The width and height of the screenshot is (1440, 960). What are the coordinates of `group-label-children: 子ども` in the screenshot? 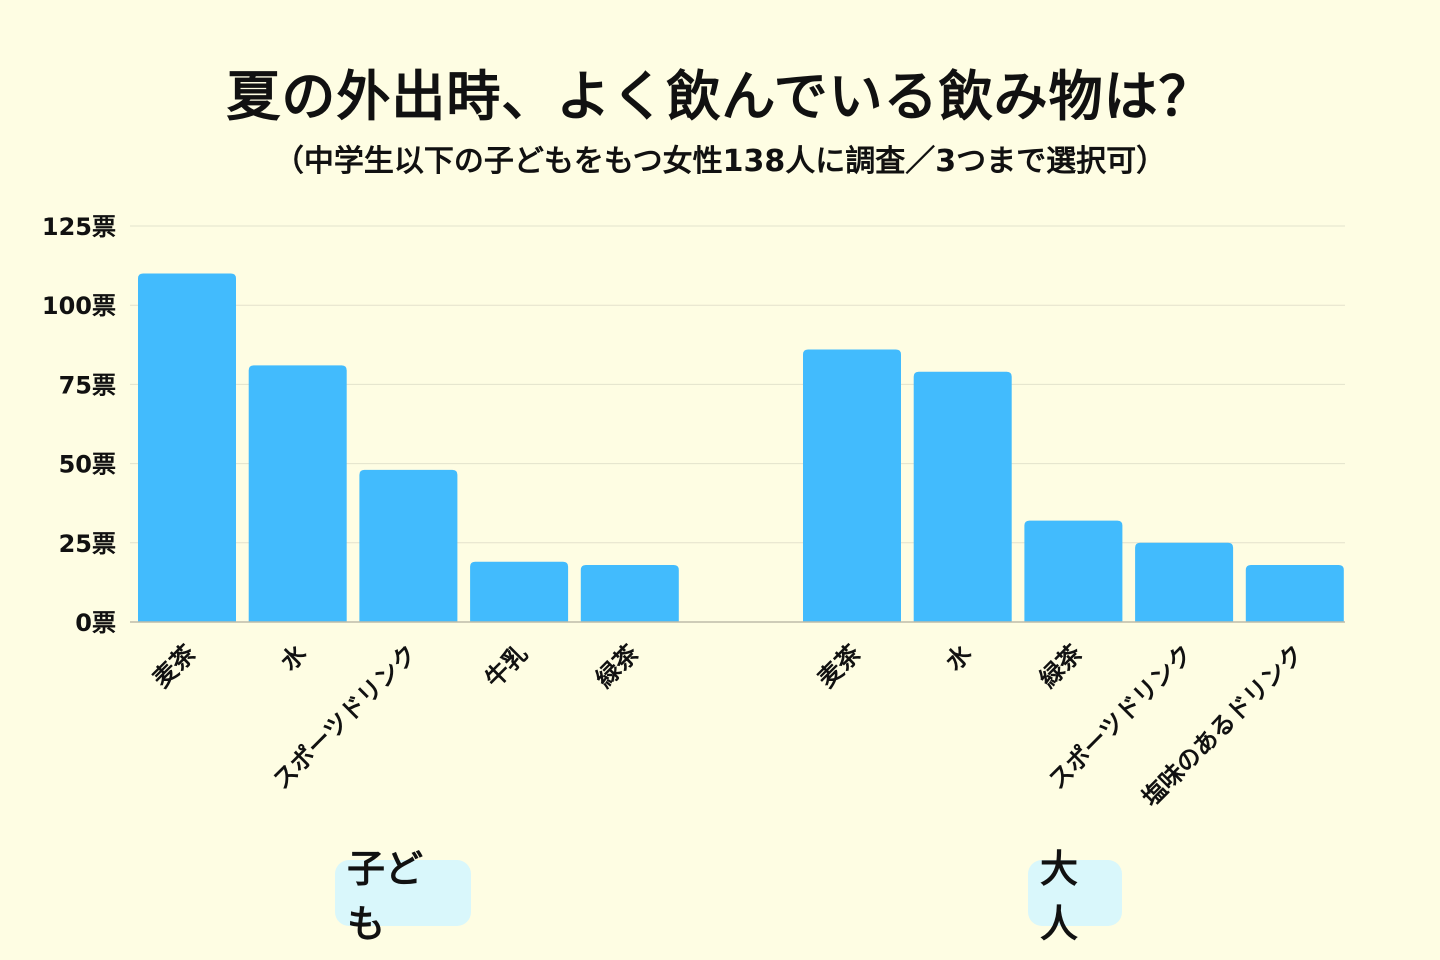 It's located at (403, 896).